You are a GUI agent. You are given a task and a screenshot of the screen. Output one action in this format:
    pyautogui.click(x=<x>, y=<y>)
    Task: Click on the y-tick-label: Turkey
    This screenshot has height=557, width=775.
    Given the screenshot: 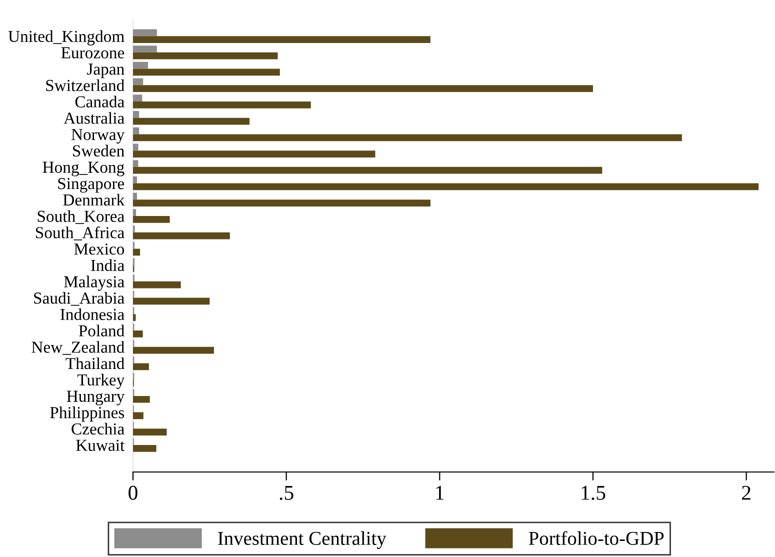 What is the action you would take?
    pyautogui.click(x=101, y=381)
    